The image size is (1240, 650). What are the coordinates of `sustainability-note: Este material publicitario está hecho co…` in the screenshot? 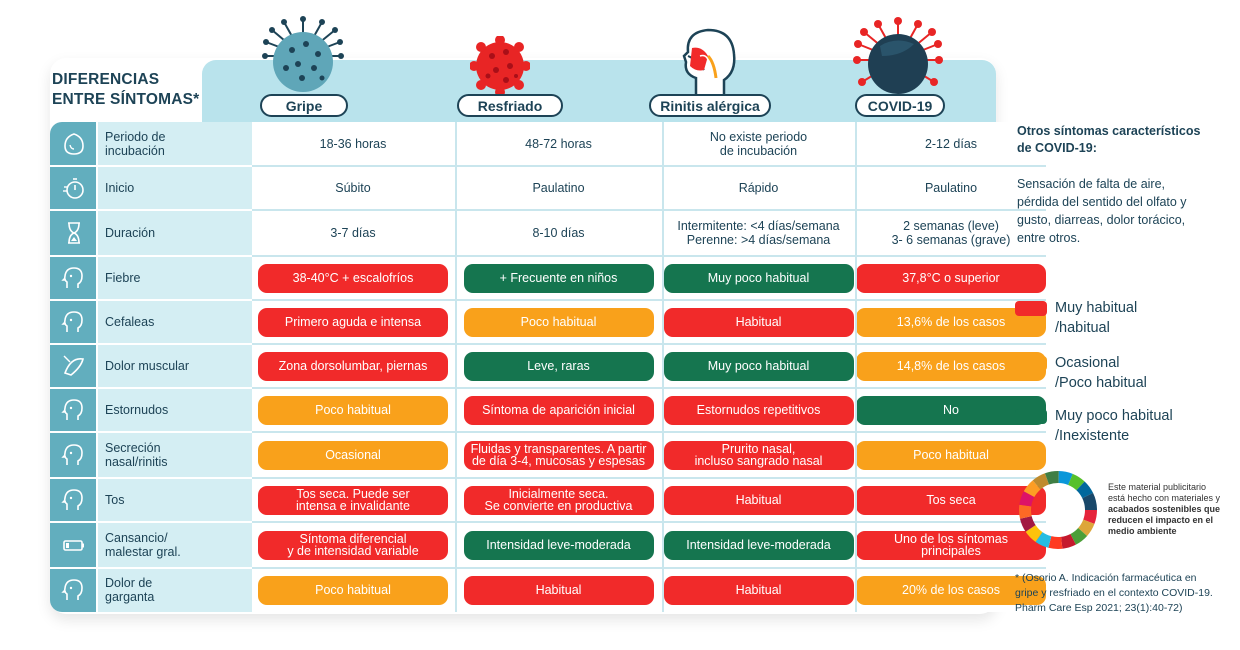 It's located at (1164, 509).